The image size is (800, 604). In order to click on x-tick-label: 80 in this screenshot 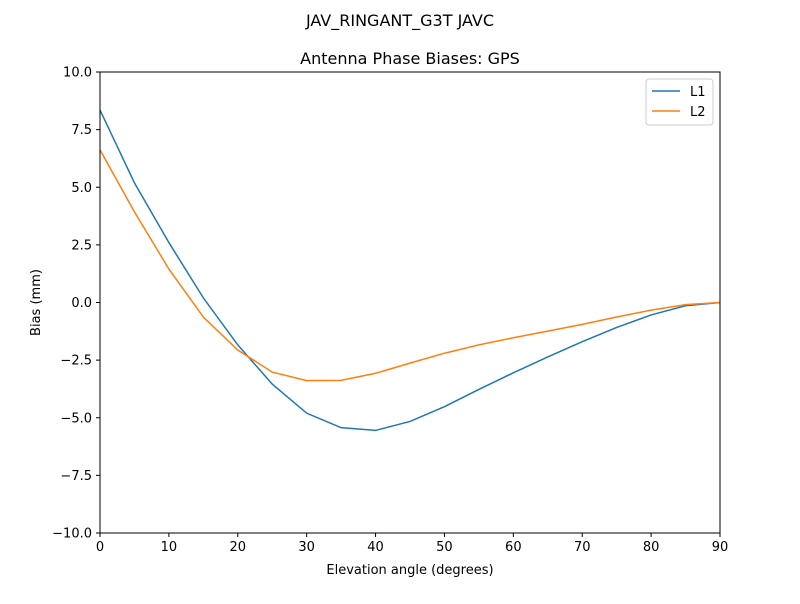, I will do `click(651, 547)`.